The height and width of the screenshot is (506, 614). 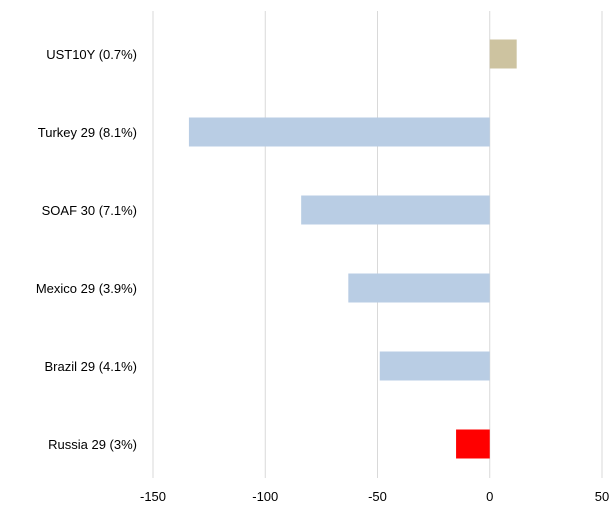 I want to click on x-tick-label: -150, so click(x=153, y=496).